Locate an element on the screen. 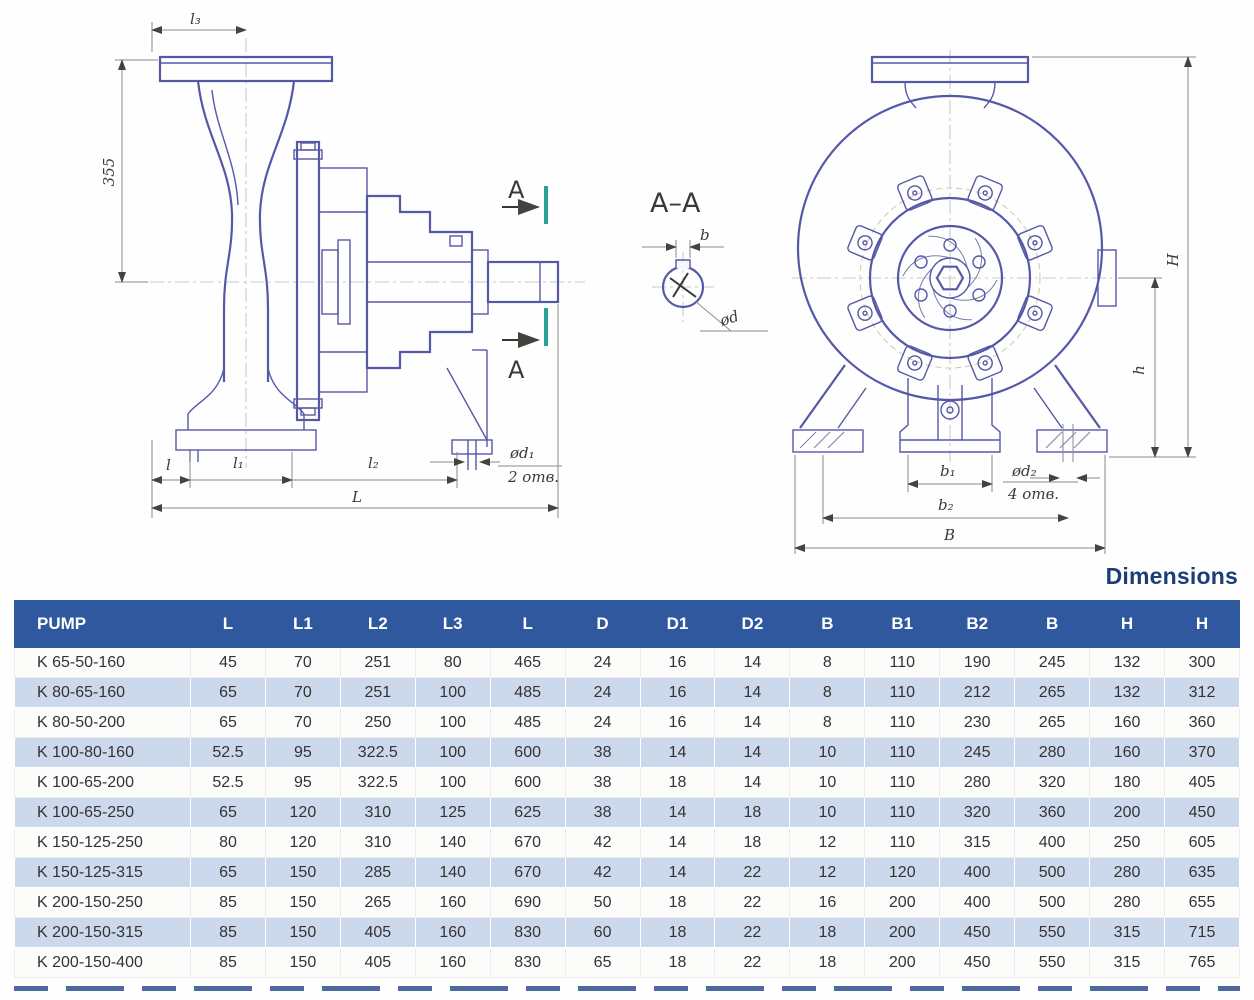 This screenshot has height=1000, width=1254. dim-355-label: 355 is located at coordinates (109, 172).